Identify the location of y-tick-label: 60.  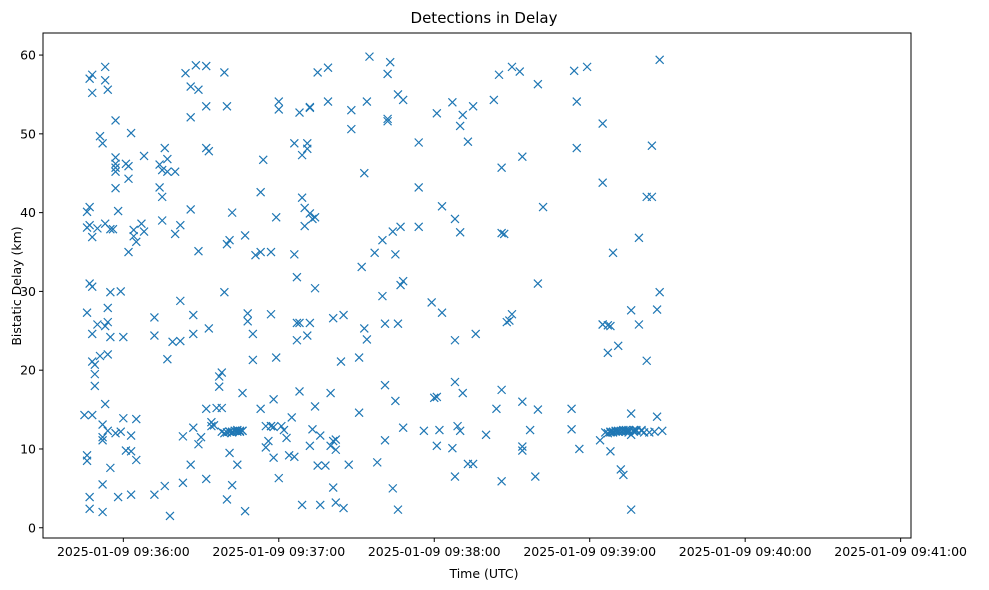
(28, 55).